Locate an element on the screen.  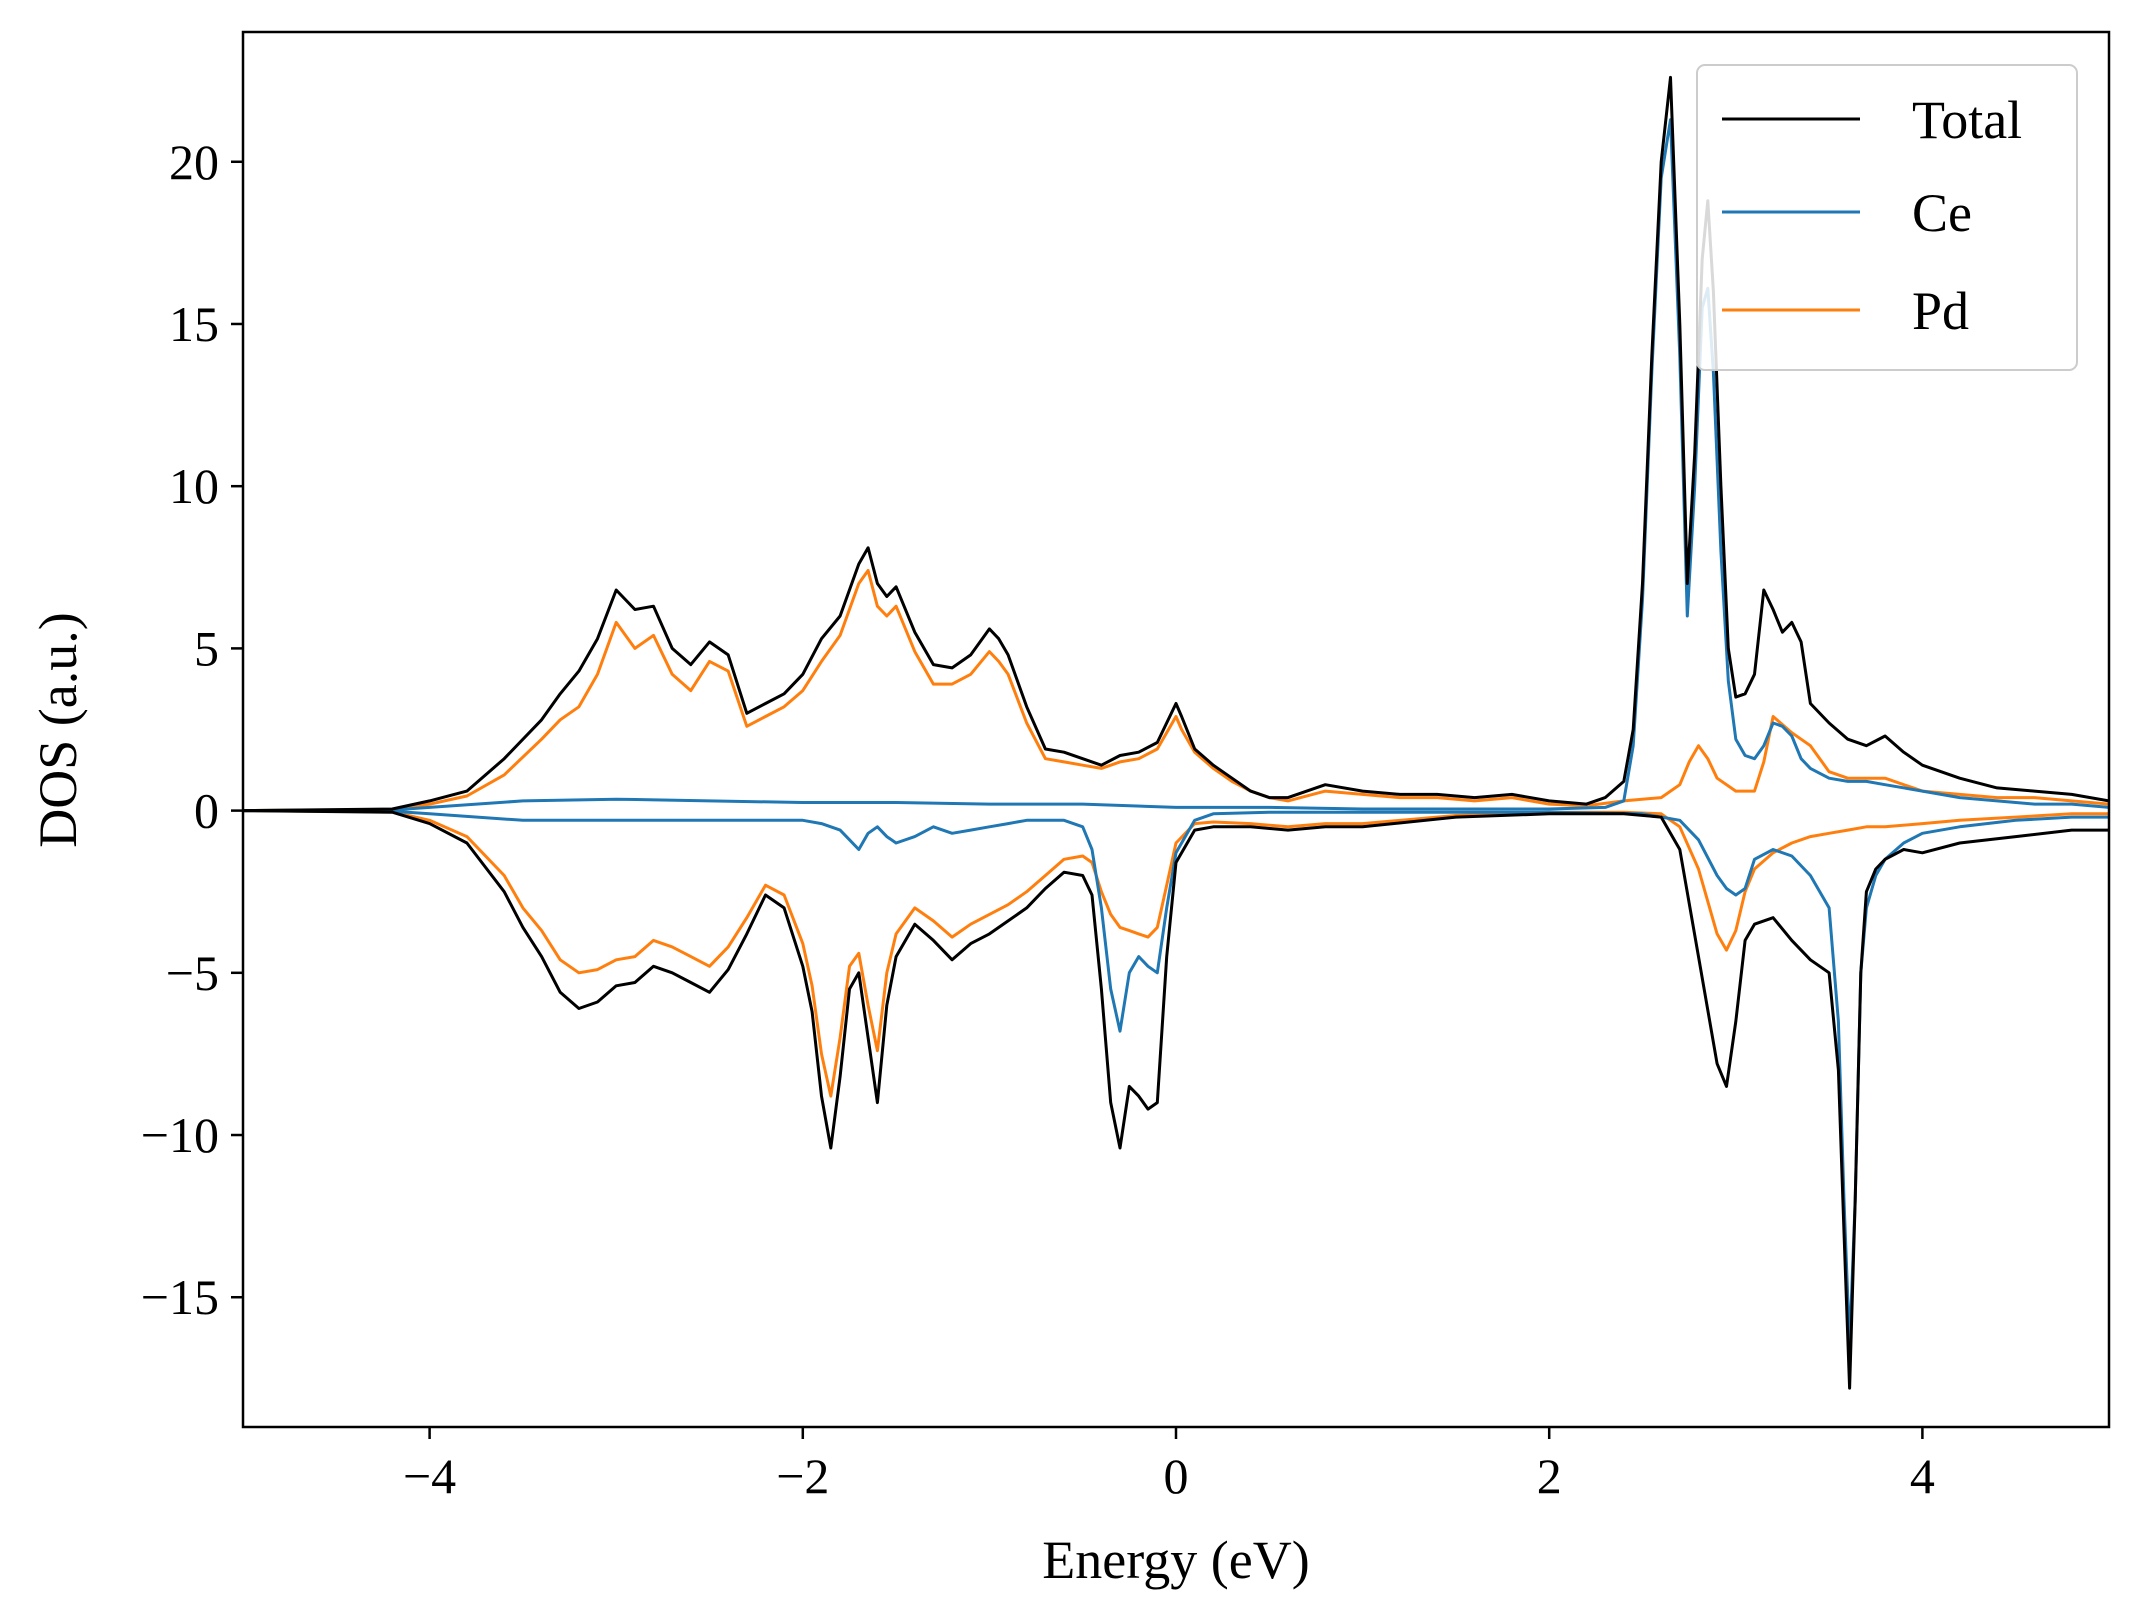
y-tick-label: −15 is located at coordinates (180, 1297).